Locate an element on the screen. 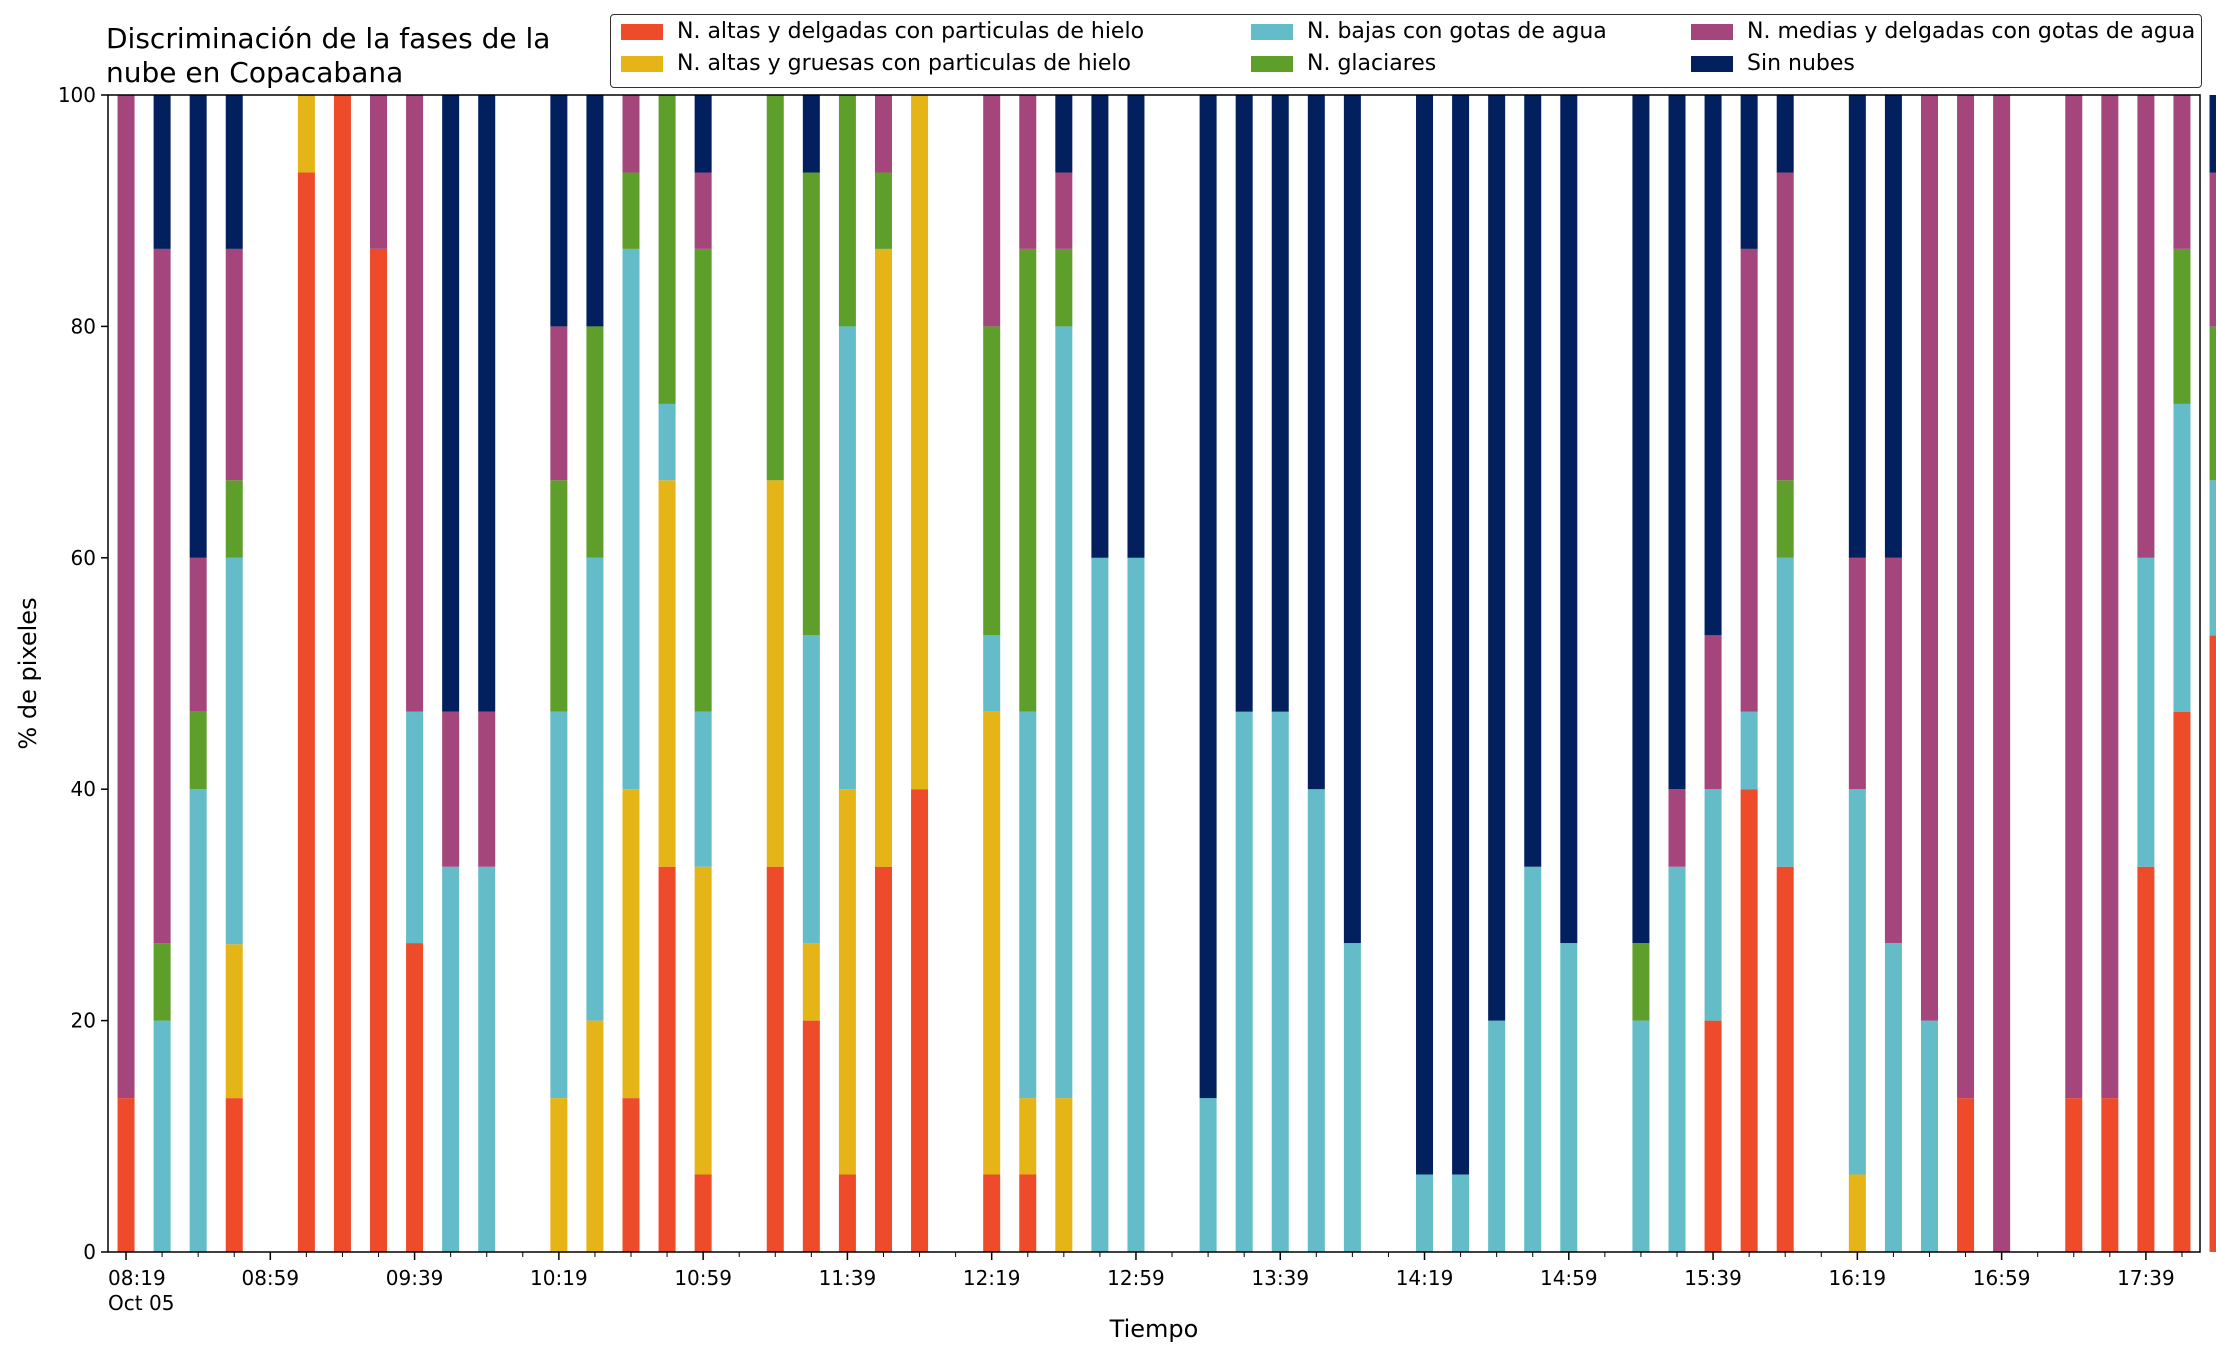 This screenshot has height=1355, width=2216. y-axis: 0 20 40 60 80 100 is located at coordinates (83, 673).